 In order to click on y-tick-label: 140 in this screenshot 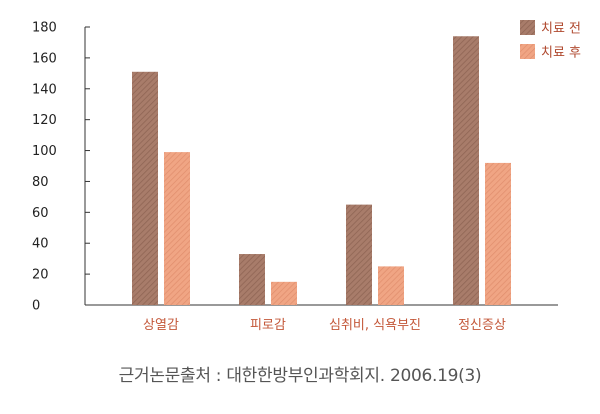, I will do `click(44, 89)`.